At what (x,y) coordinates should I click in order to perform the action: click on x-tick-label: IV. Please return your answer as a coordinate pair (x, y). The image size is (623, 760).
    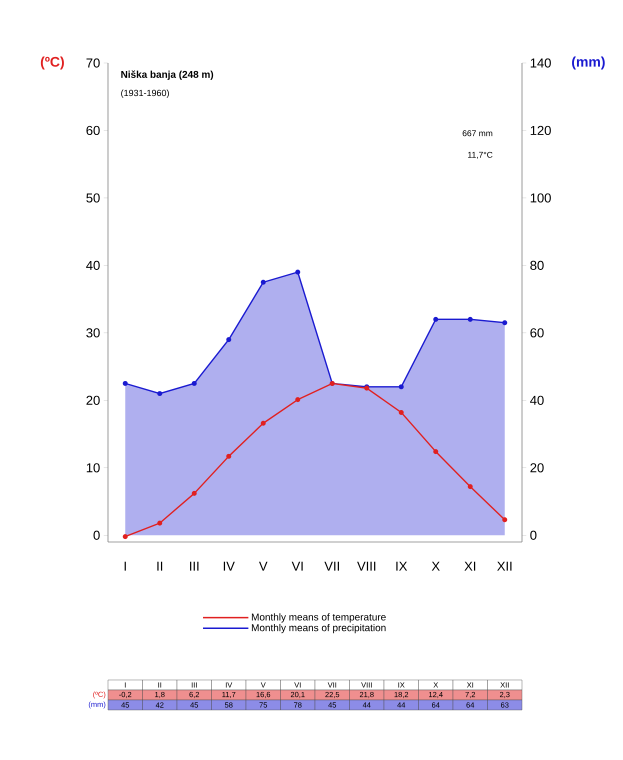
    Looking at the image, I should click on (229, 566).